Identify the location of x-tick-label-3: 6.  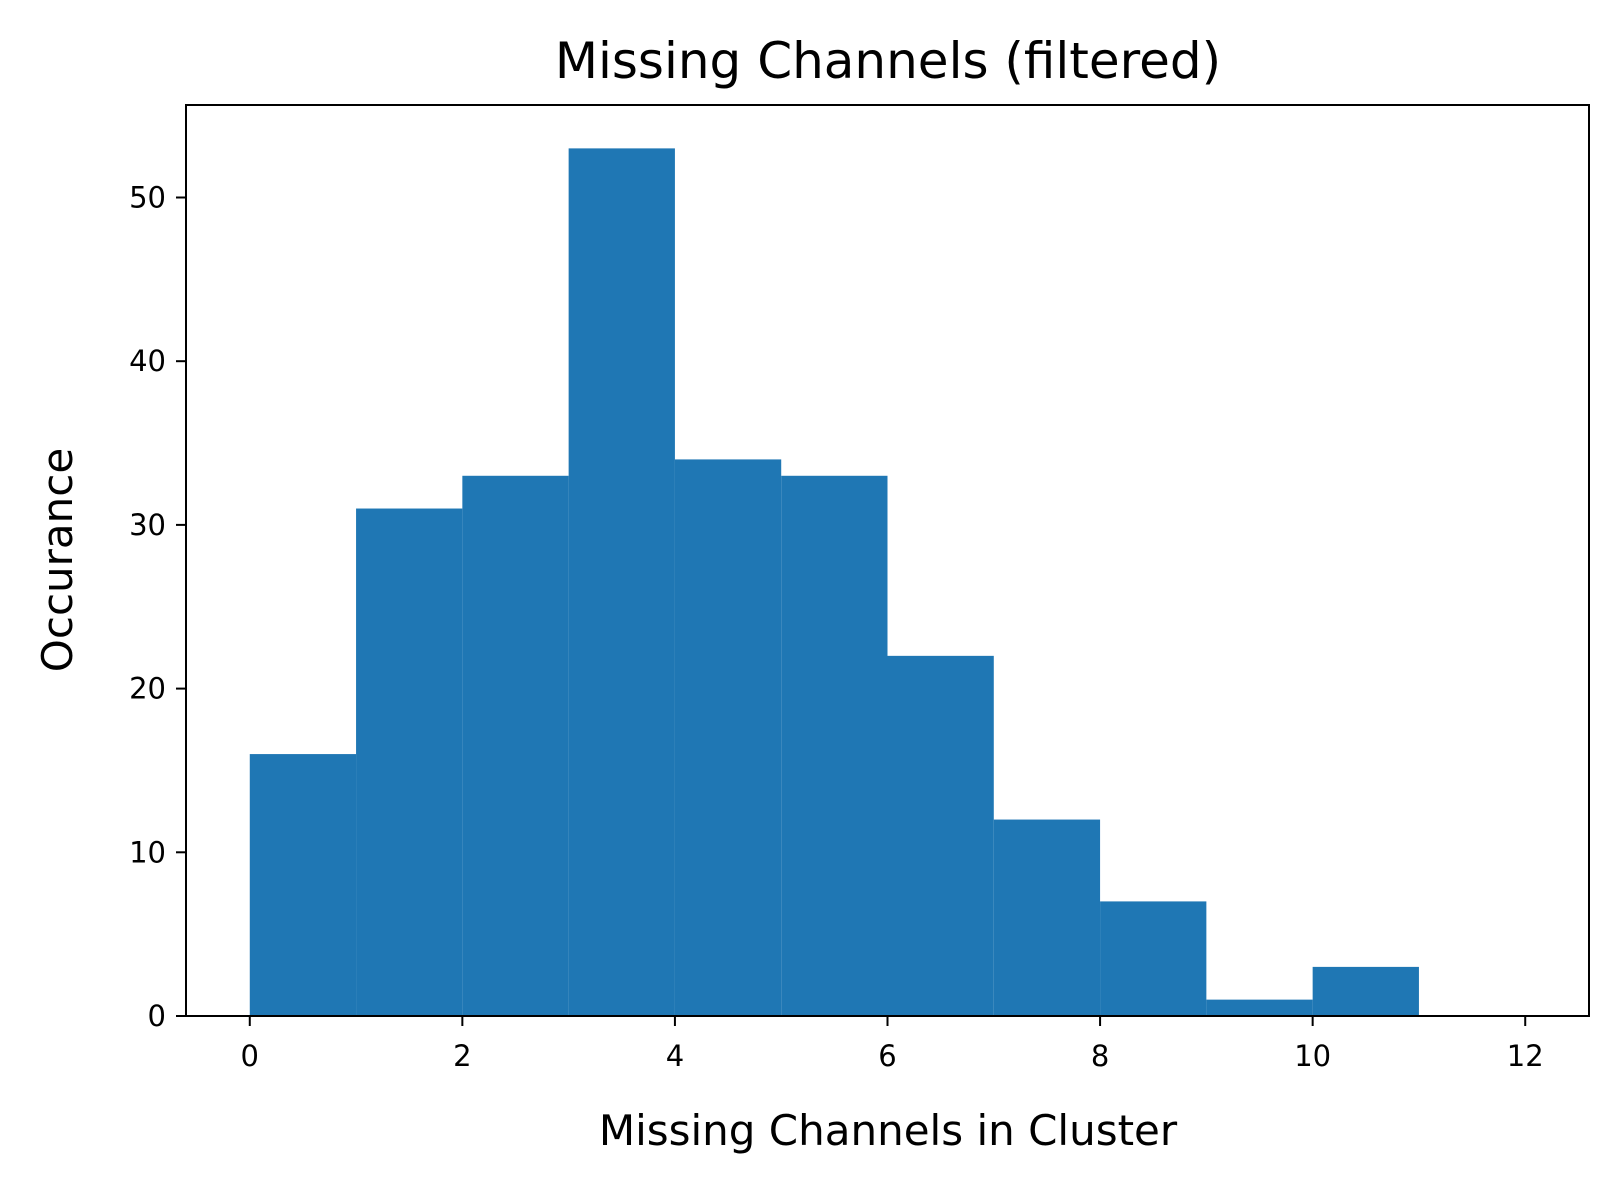
(887, 1056).